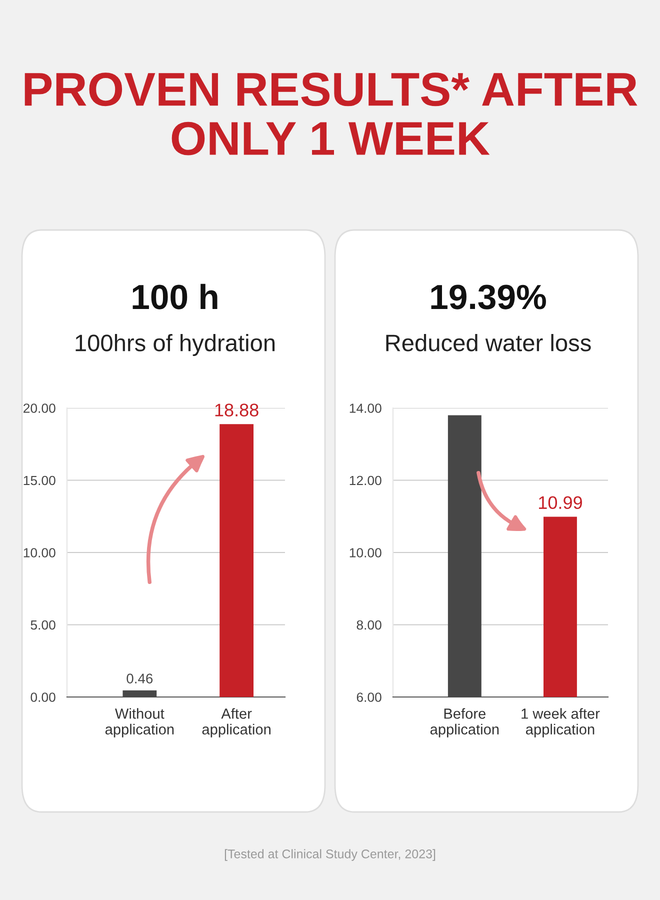  I want to click on y-tick-label: 5.00, so click(43, 625).